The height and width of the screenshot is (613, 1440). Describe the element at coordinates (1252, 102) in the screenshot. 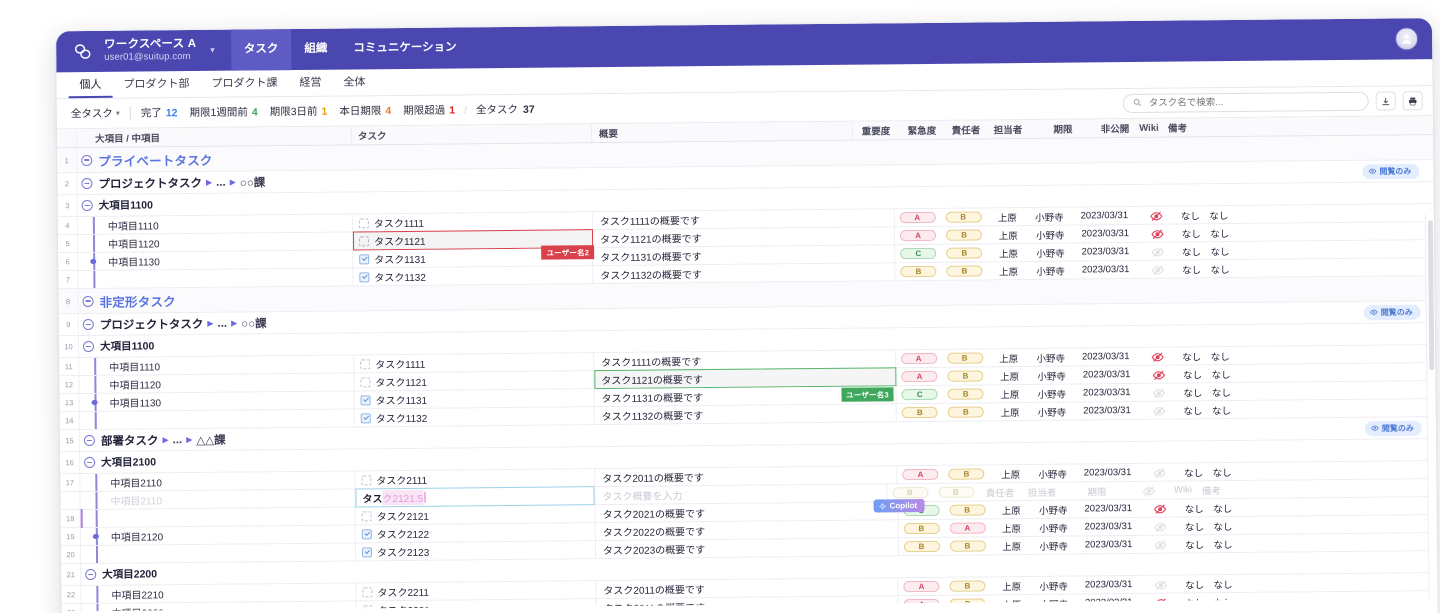

I see `search-input` at that location.